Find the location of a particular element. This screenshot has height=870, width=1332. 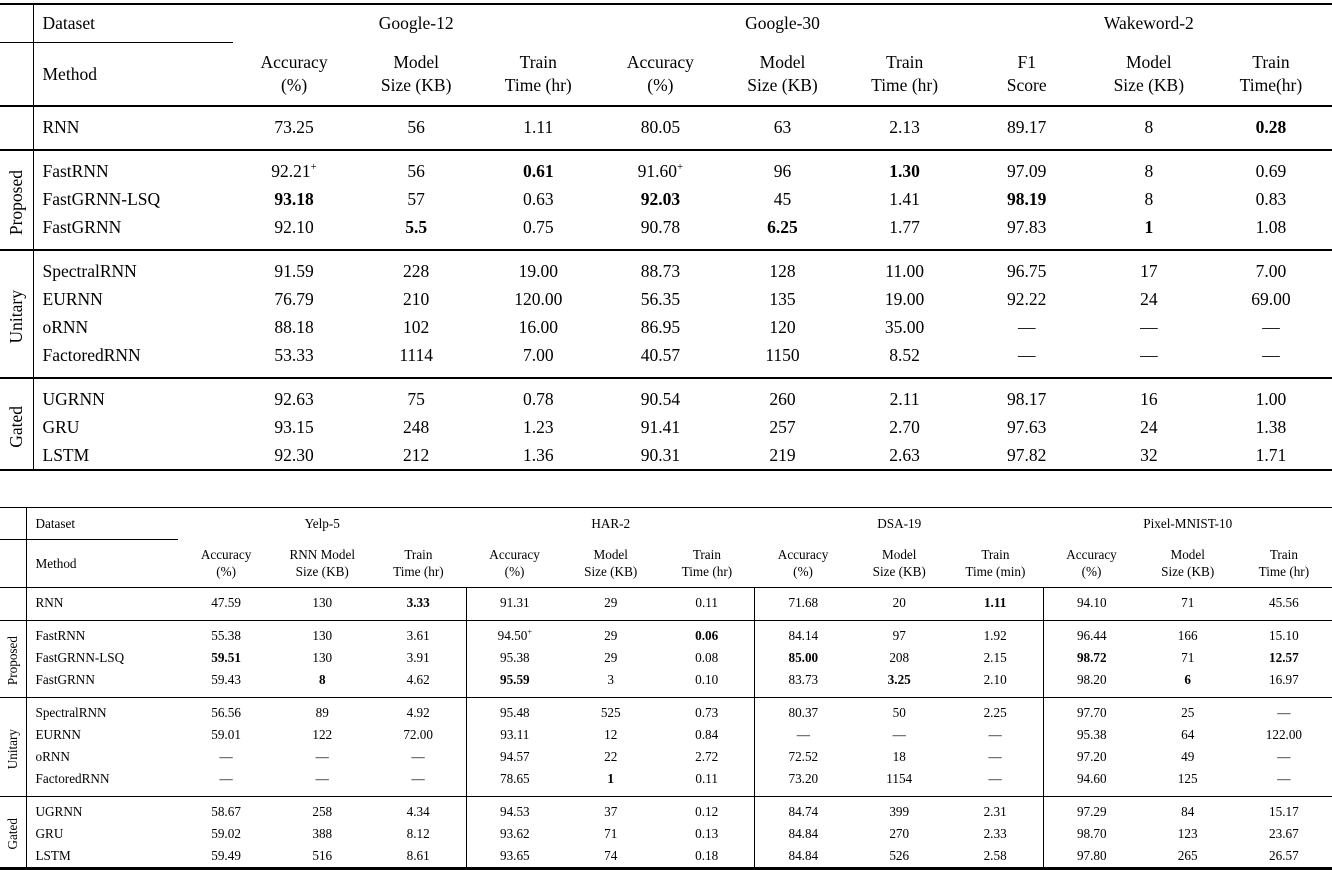

dataset-group-header: HAR-2 is located at coordinates (611, 523).